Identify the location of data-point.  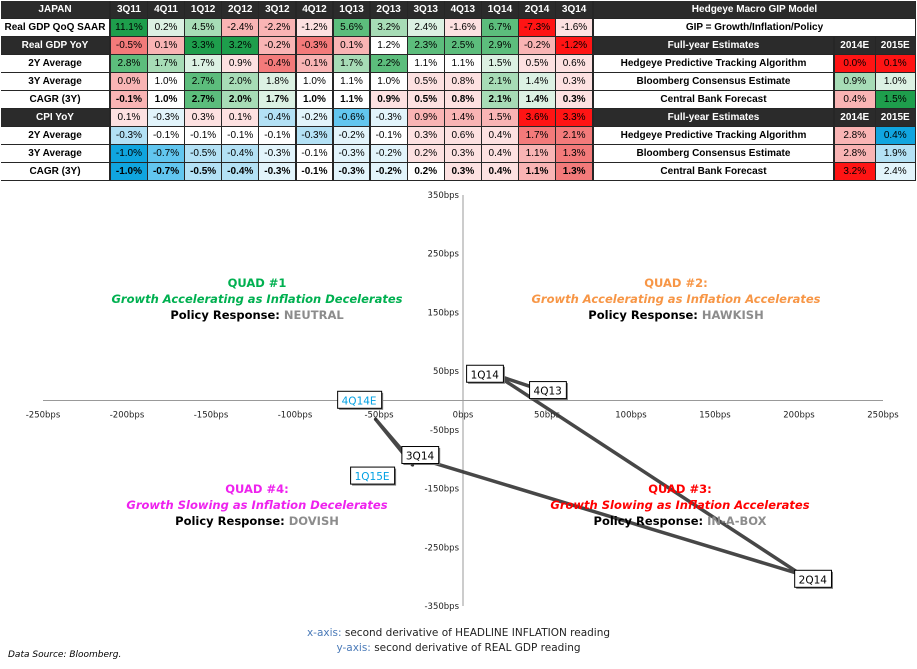
(376, 419).